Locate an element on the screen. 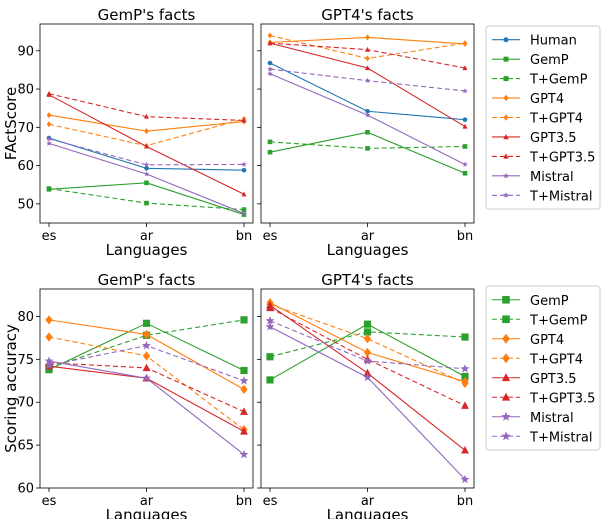 This screenshot has width=605, height=519. legend-entry-tplus-gemp: T+GemP is located at coordinates (540, 320).